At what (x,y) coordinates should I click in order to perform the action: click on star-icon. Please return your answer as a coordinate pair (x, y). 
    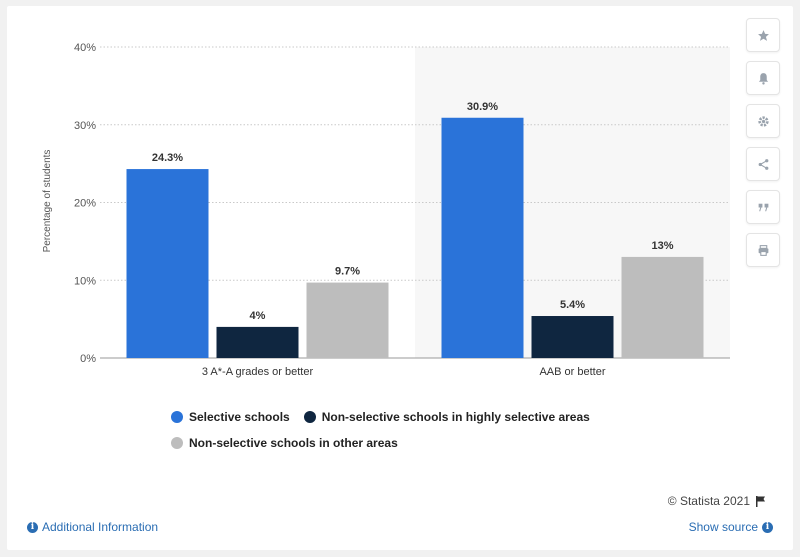
    Looking at the image, I should click on (763, 35).